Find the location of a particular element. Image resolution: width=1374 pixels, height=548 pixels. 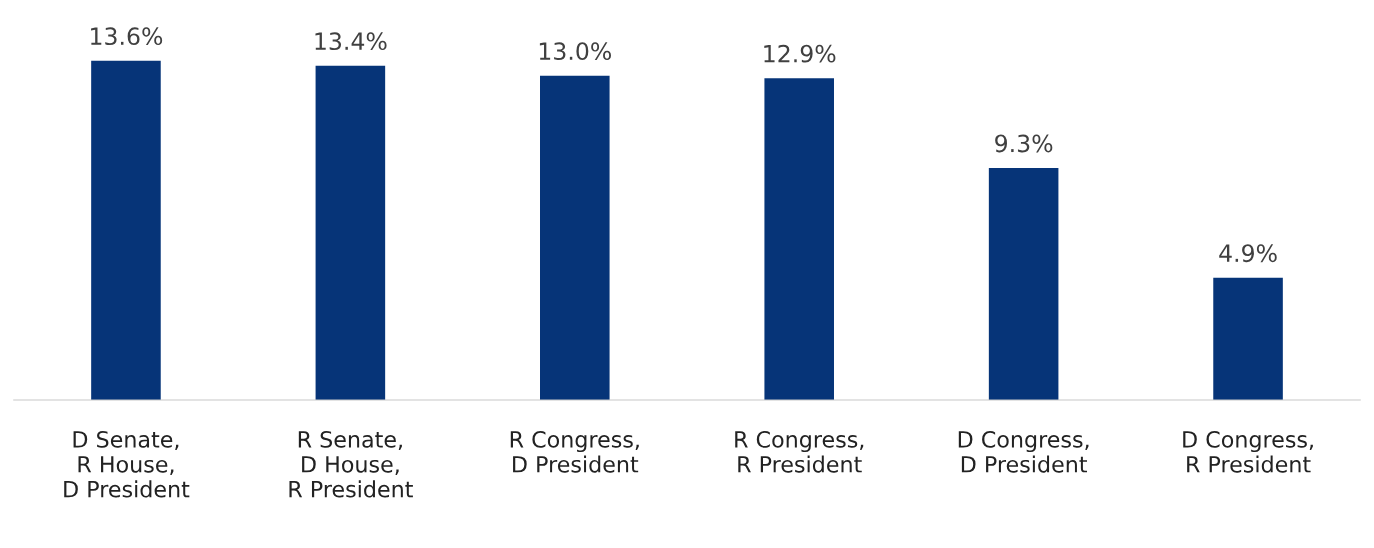

x-tick-label: R Congress, R President is located at coordinates (799, 451).